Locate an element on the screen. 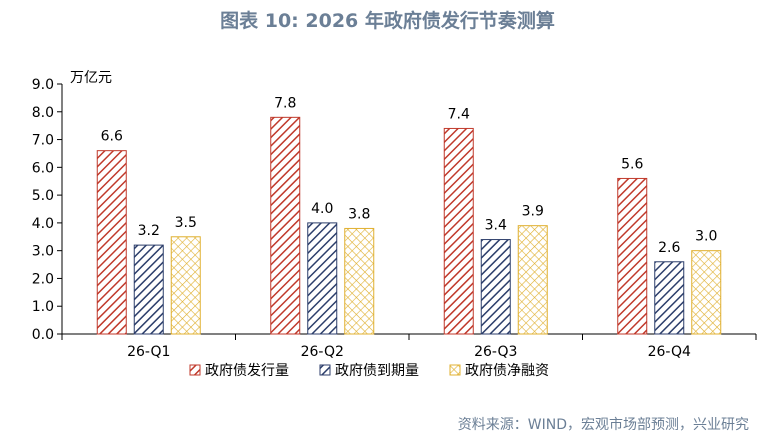  data-label: 3.5 is located at coordinates (186, 223).